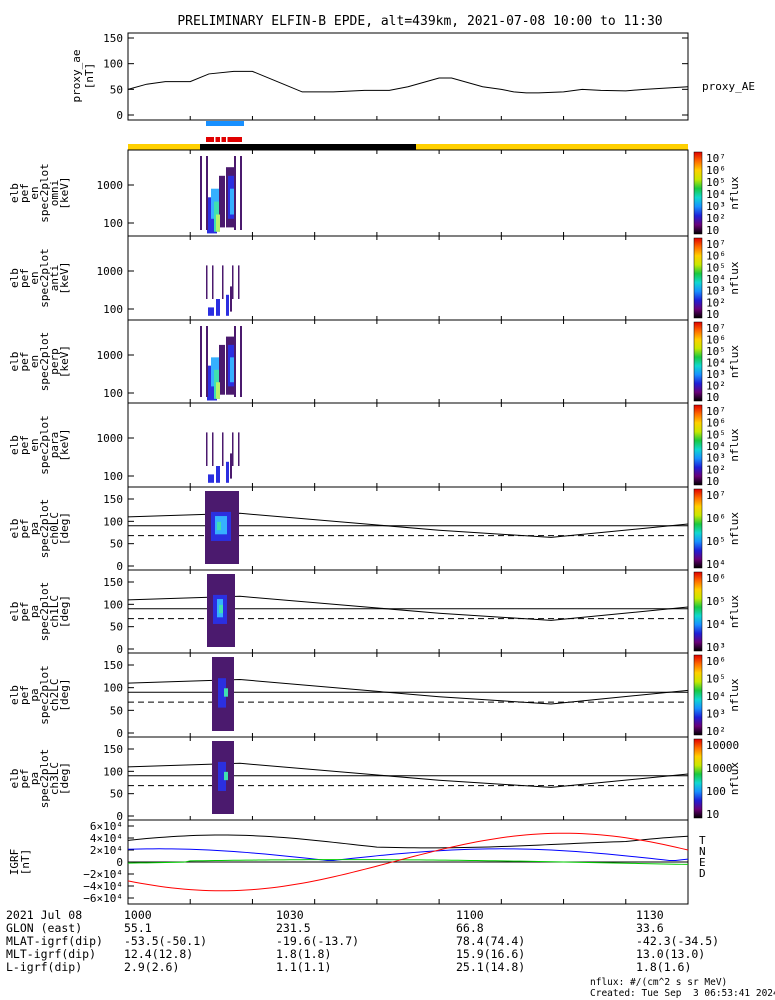 Image resolution: width=775 pixels, height=1000 pixels. What do you see at coordinates (716, 578) in the screenshot?
I see `ch1LC-cb-tick: 10⁶` at bounding box center [716, 578].